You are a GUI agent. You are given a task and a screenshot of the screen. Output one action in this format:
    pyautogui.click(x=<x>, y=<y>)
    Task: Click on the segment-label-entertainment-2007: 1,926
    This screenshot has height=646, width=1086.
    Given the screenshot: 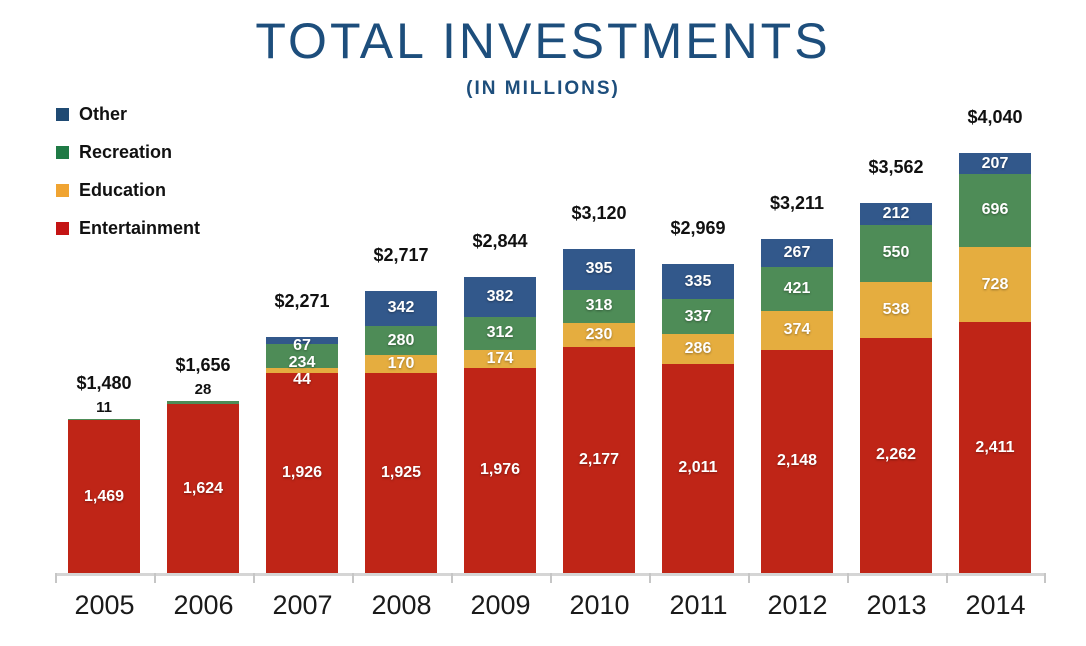 What is the action you would take?
    pyautogui.click(x=302, y=472)
    